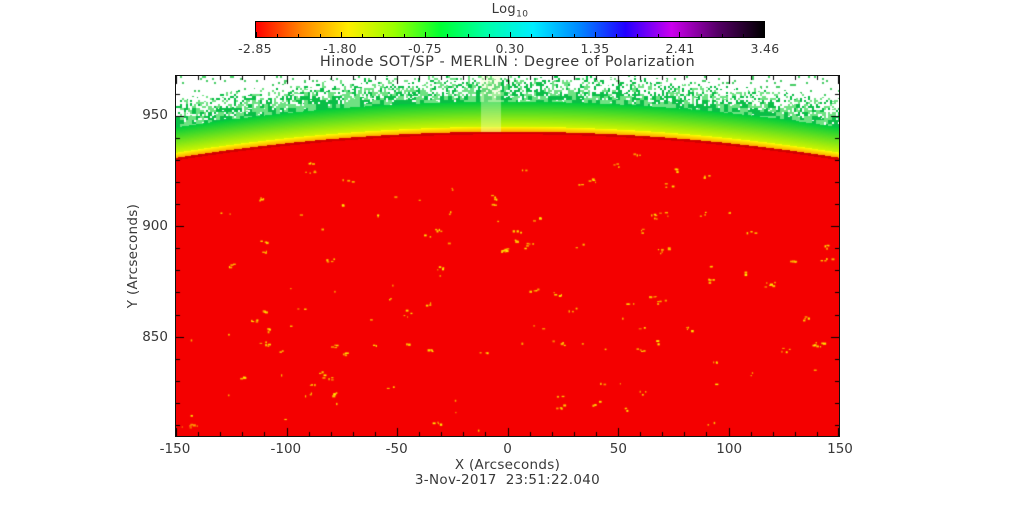 Image resolution: width=1016 pixels, height=512 pixels. Describe the element at coordinates (340, 48) in the screenshot. I see `colorbar-tick-label: -1.80` at that location.